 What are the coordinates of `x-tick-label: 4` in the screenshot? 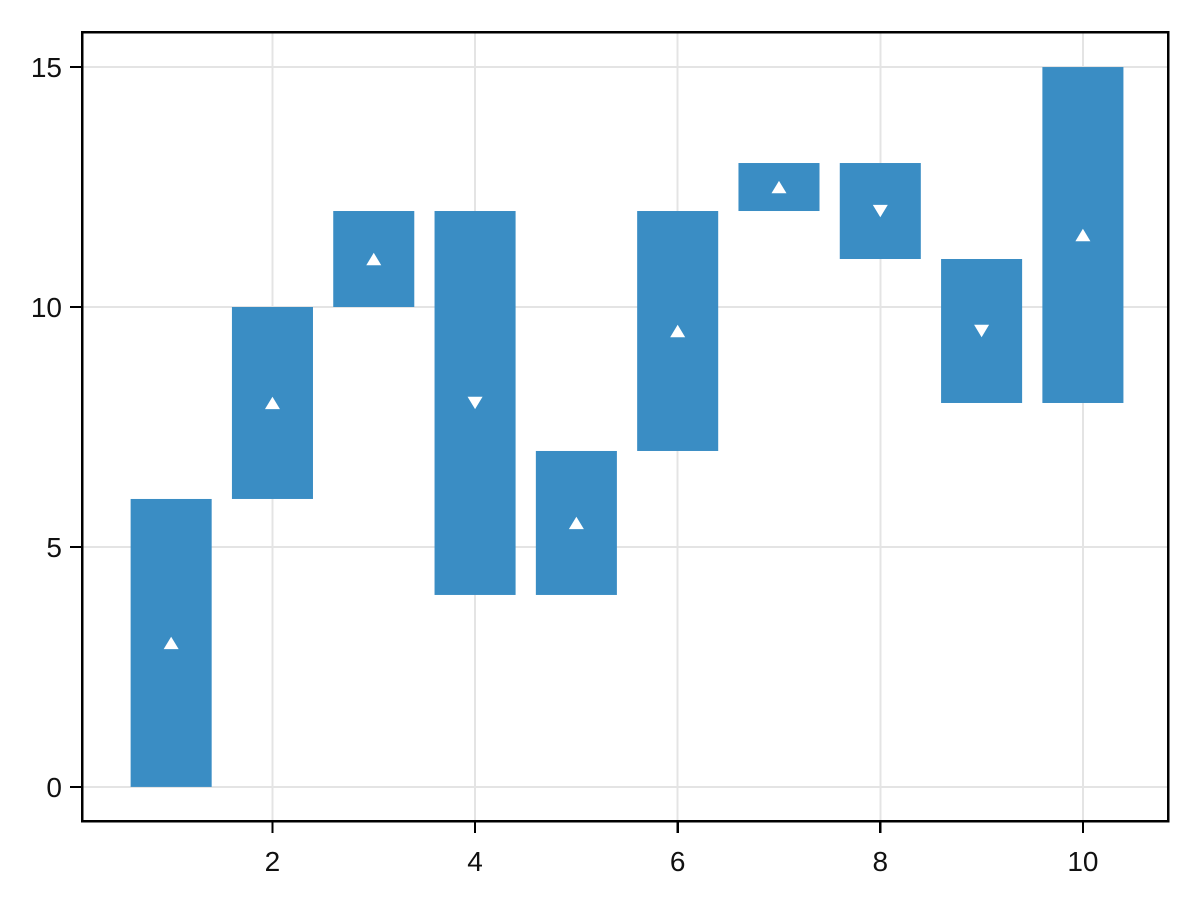 It's located at (475, 861).